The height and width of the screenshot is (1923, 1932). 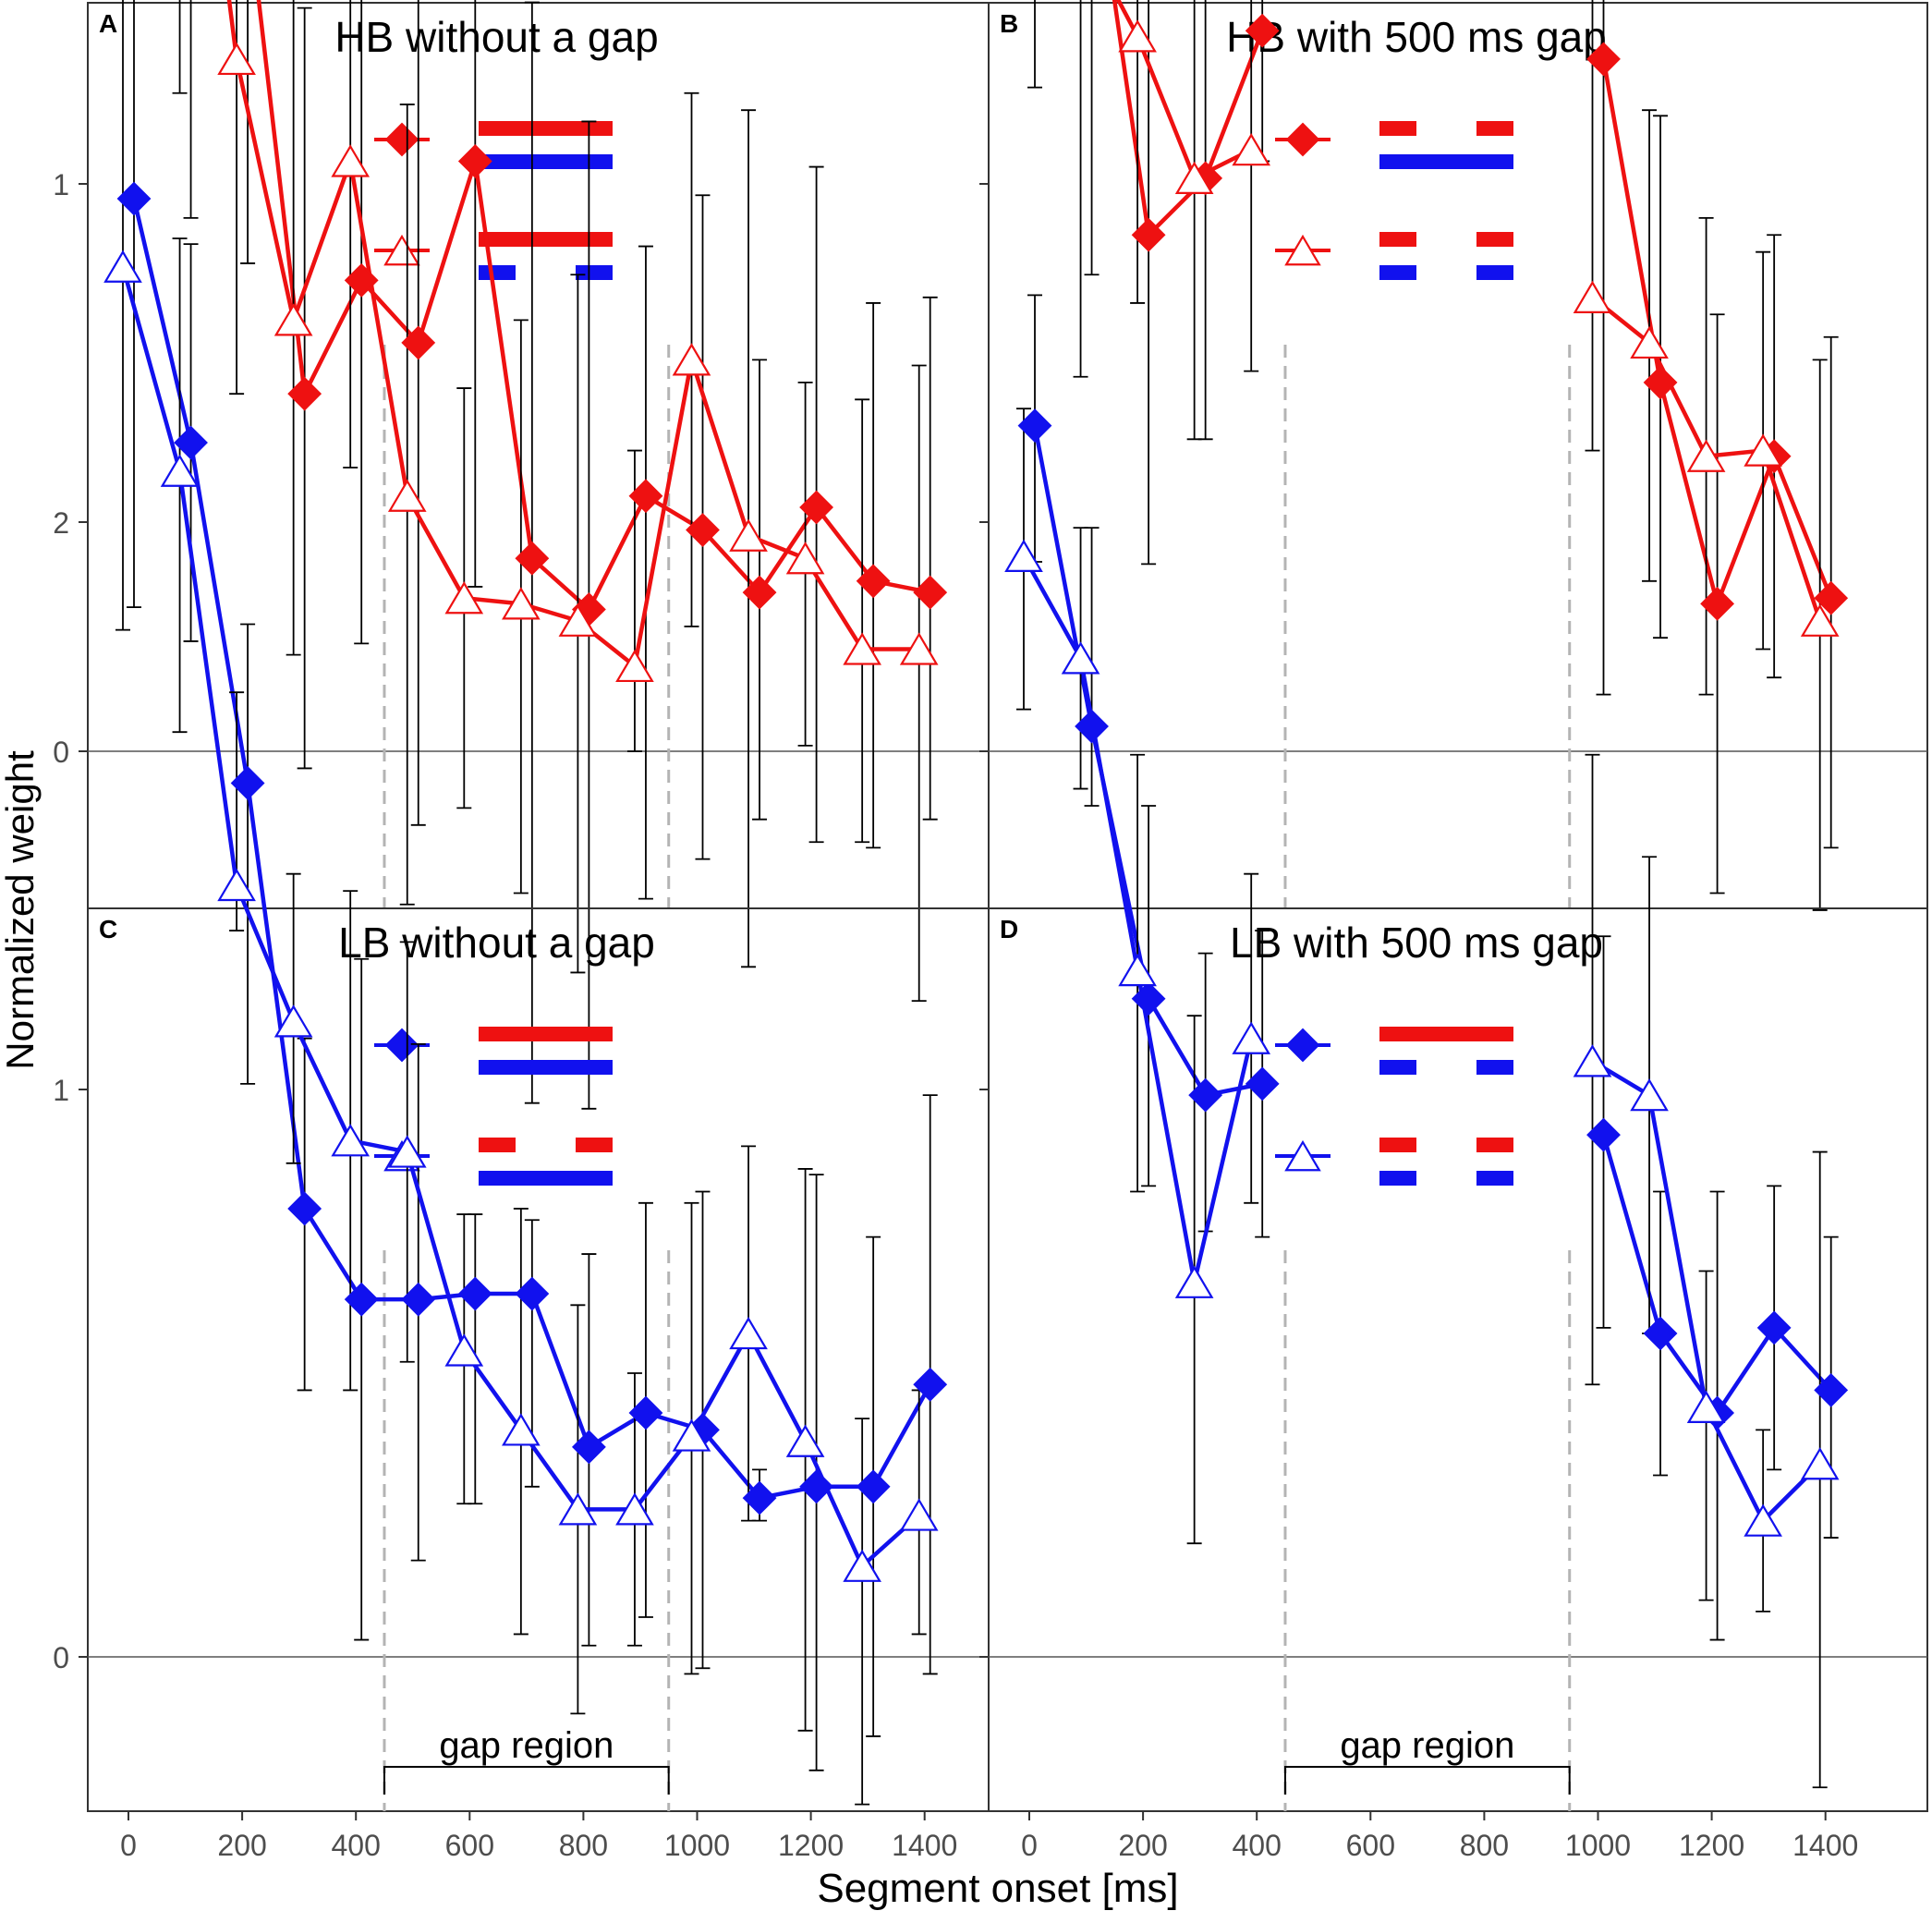 What do you see at coordinates (811, 1845) in the screenshot?
I see `x-tick-label: 1200` at bounding box center [811, 1845].